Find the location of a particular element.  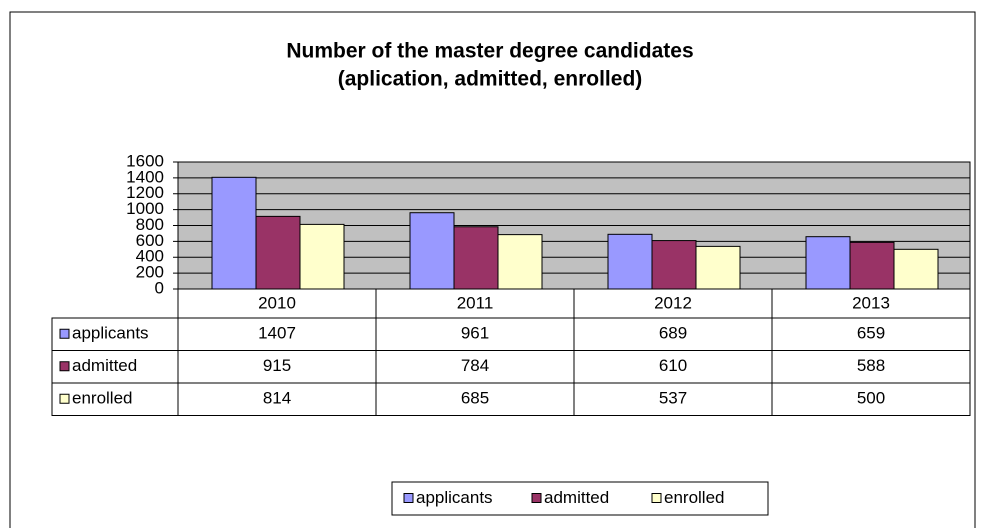

table-cell: 814 is located at coordinates (277, 398).